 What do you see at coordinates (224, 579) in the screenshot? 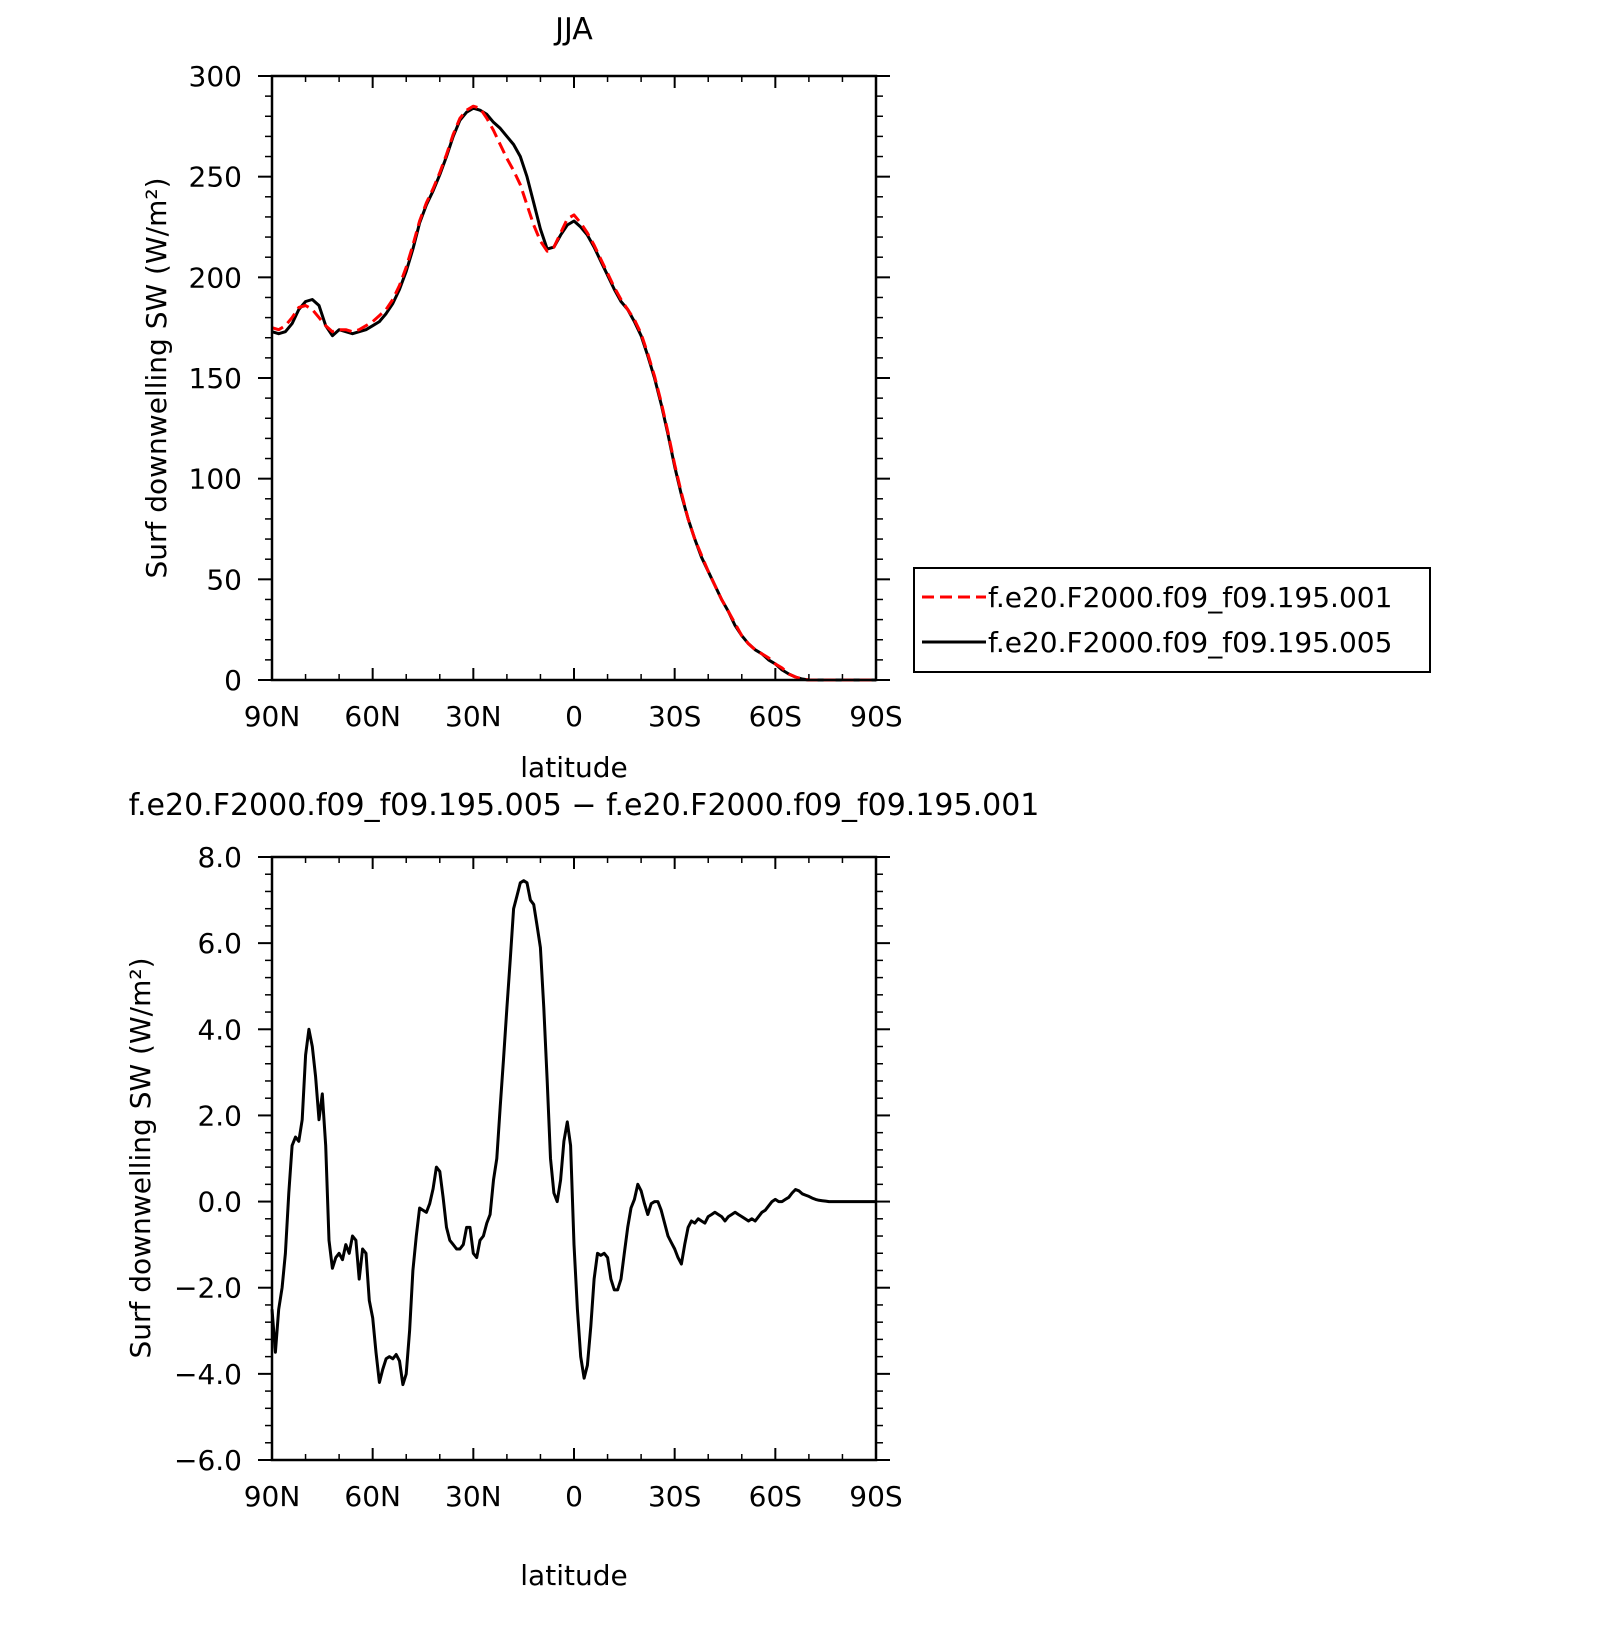
I see `y-tick-label: 50` at bounding box center [224, 579].